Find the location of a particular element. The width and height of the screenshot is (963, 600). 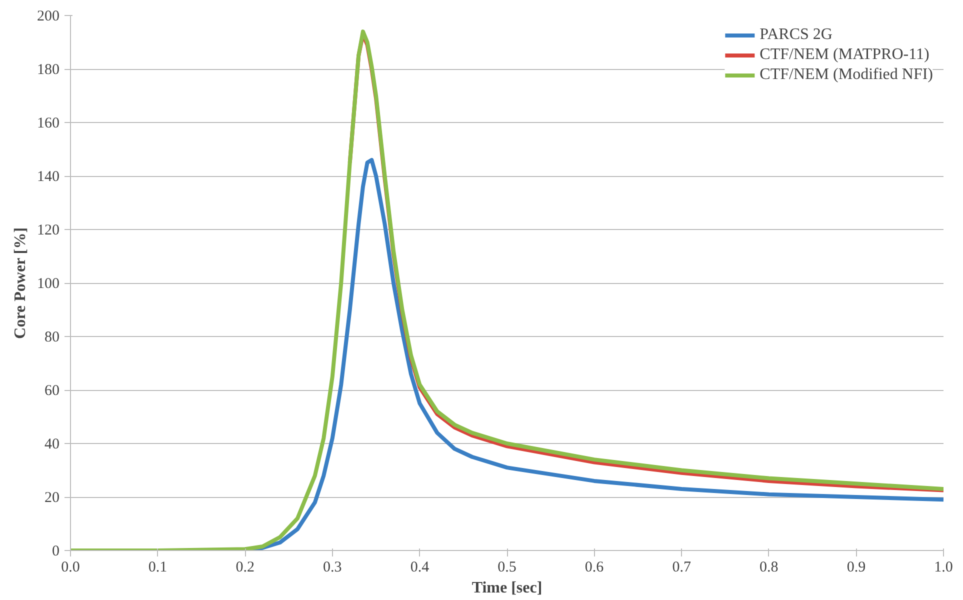

y-tick-label: 0 is located at coordinates (56, 552).